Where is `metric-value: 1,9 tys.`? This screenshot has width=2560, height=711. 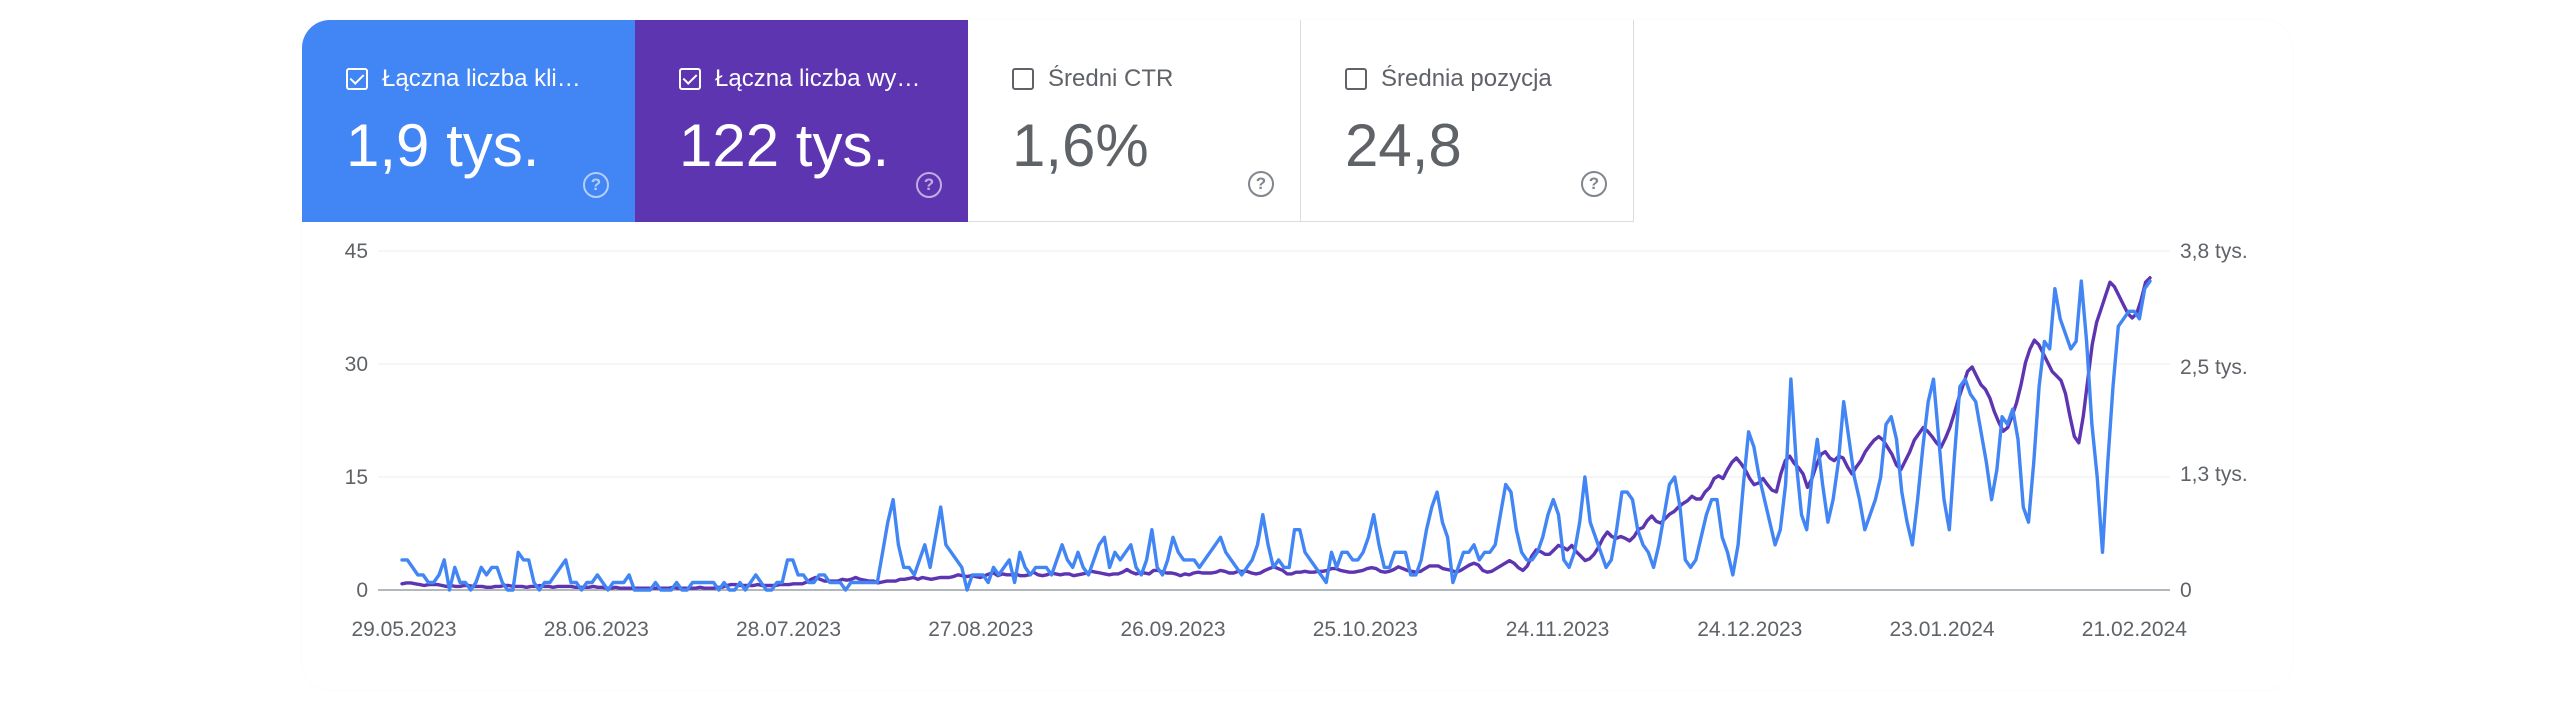
metric-value: 1,9 tys. is located at coordinates (443, 145).